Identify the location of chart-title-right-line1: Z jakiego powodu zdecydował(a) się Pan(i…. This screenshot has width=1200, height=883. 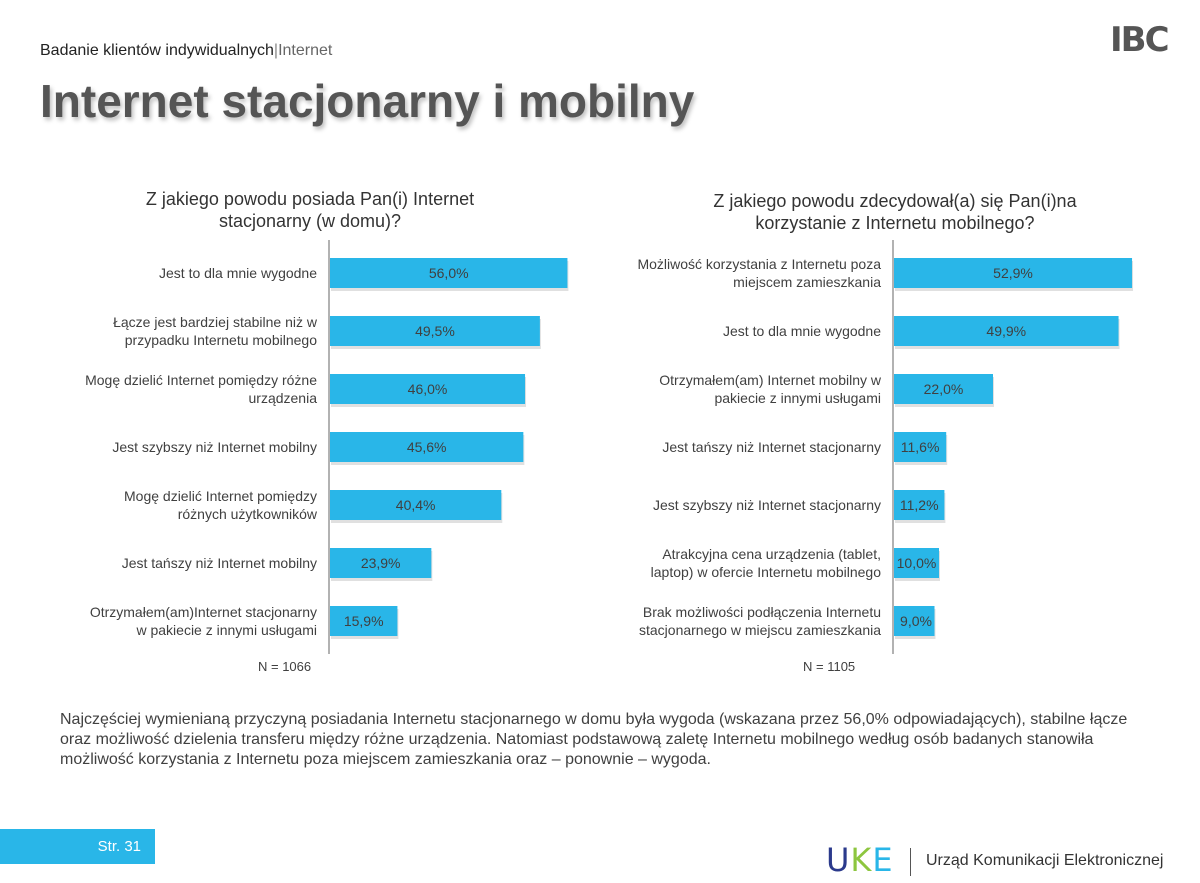
(895, 201).